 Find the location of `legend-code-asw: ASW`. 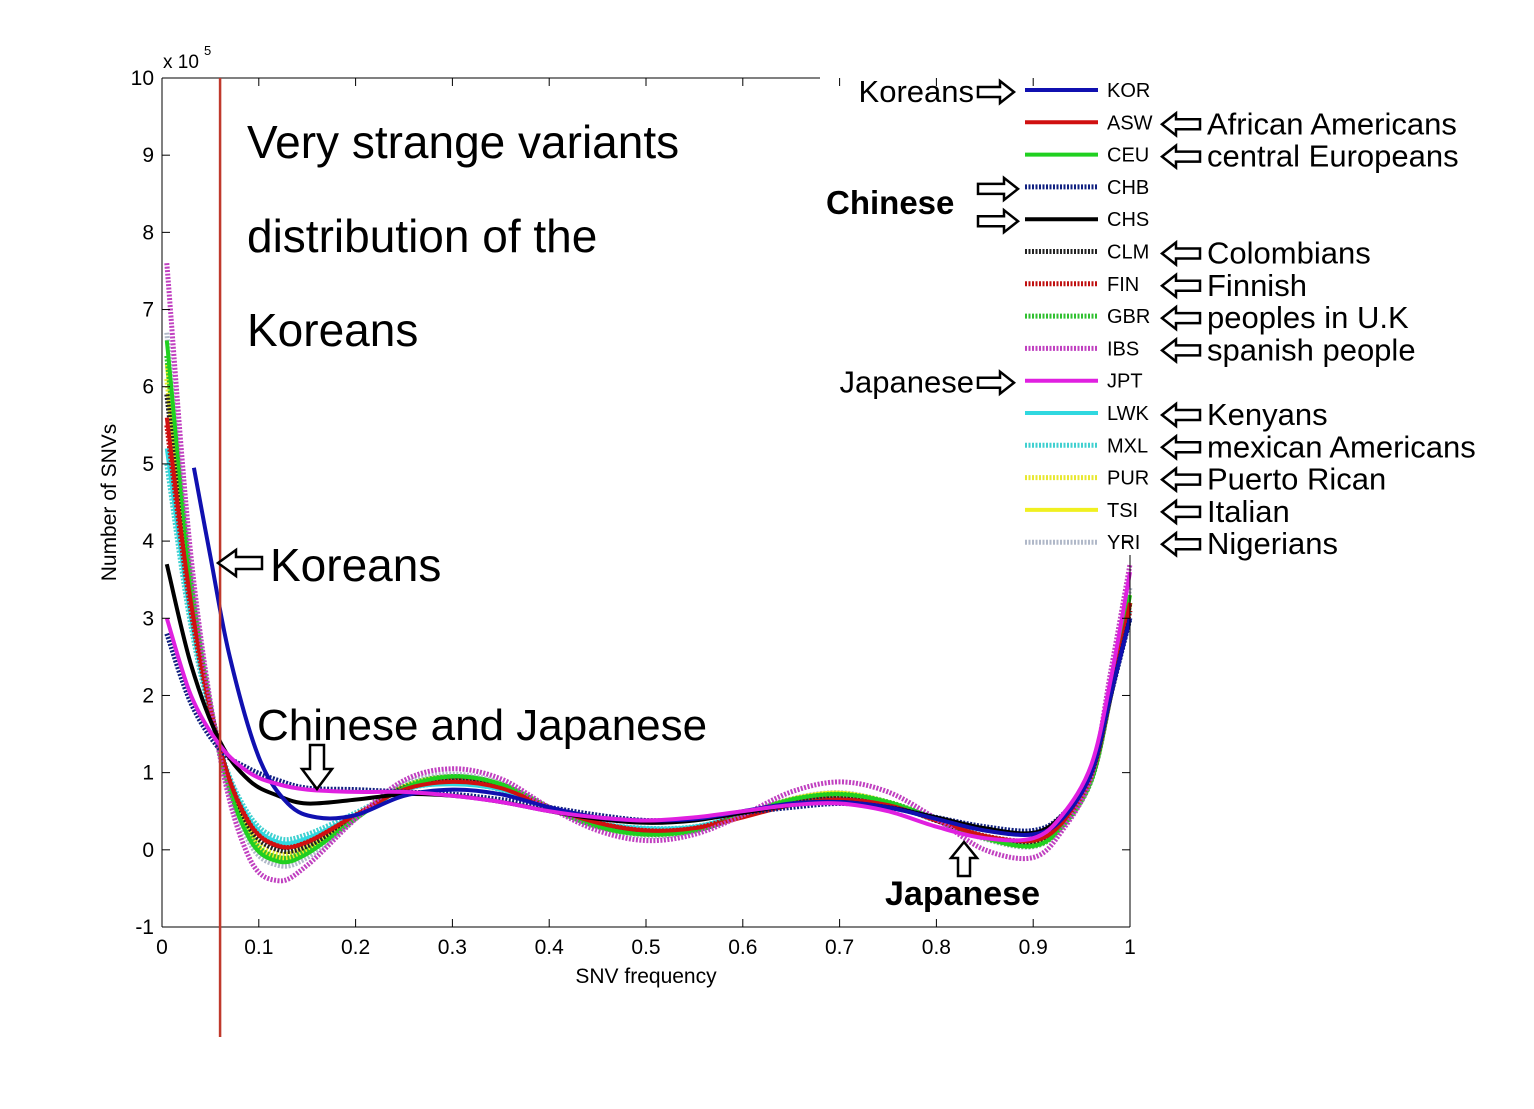

legend-code-asw: ASW is located at coordinates (1130, 123).